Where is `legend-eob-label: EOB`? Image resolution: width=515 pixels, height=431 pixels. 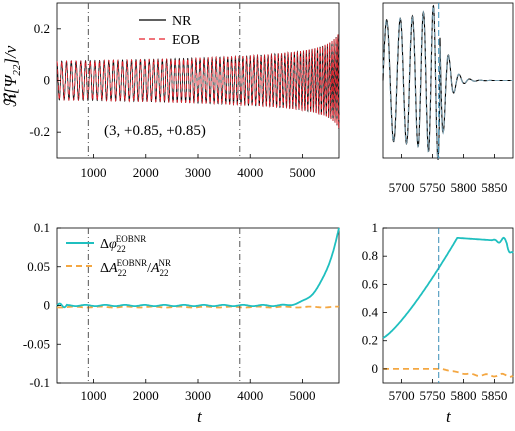 legend-eob-label: EOB is located at coordinates (186, 40).